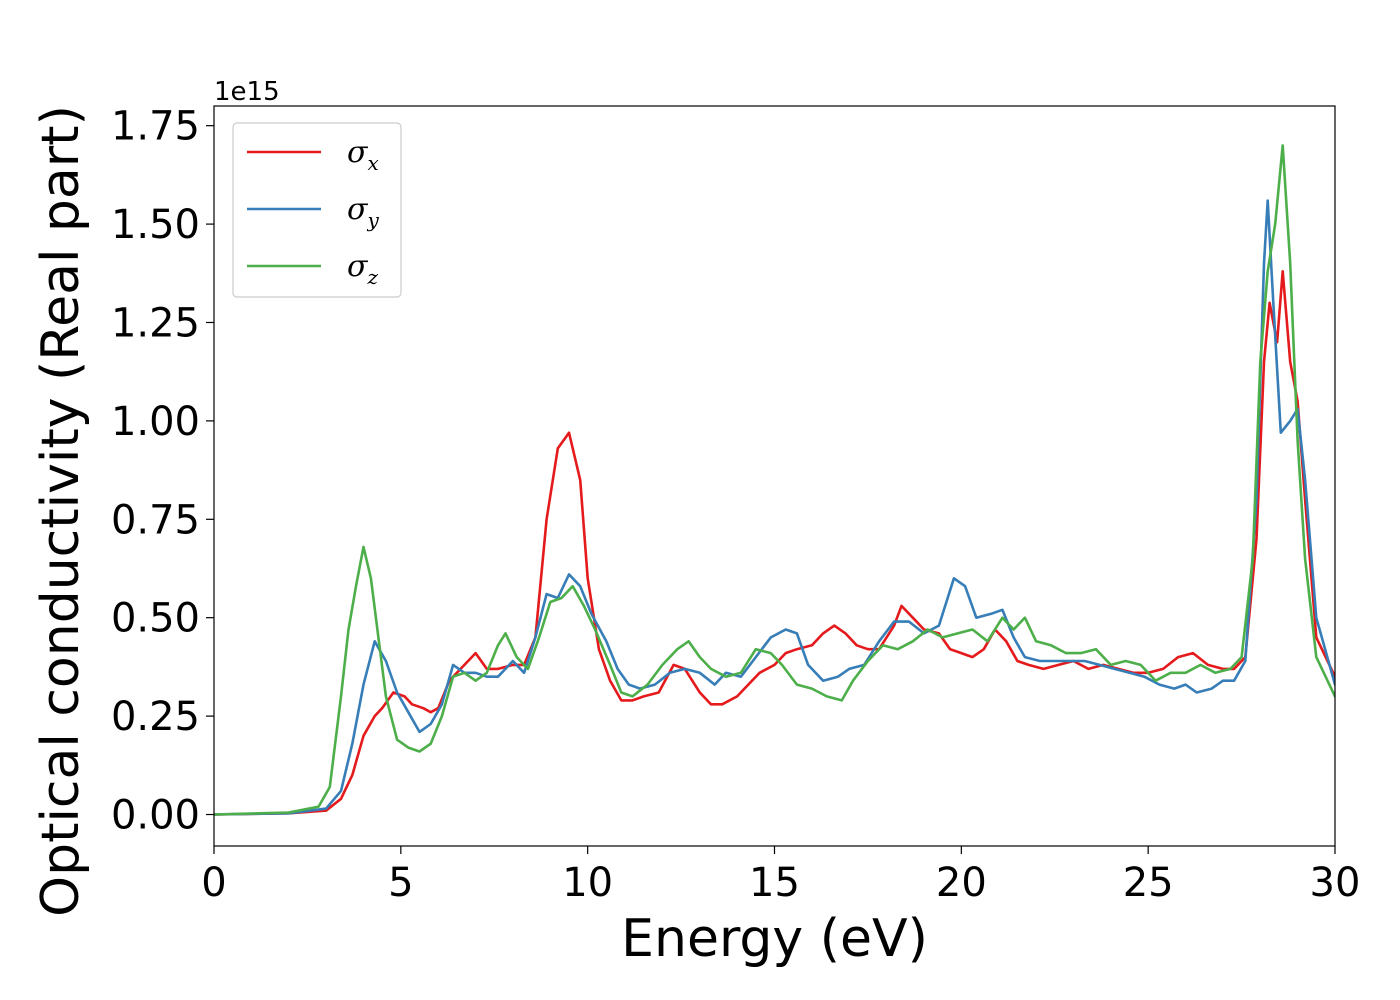 Image resolution: width=1400 pixels, height=1000 pixels. What do you see at coordinates (155, 323) in the screenshot?
I see `y-tick-label: 1.25` at bounding box center [155, 323].